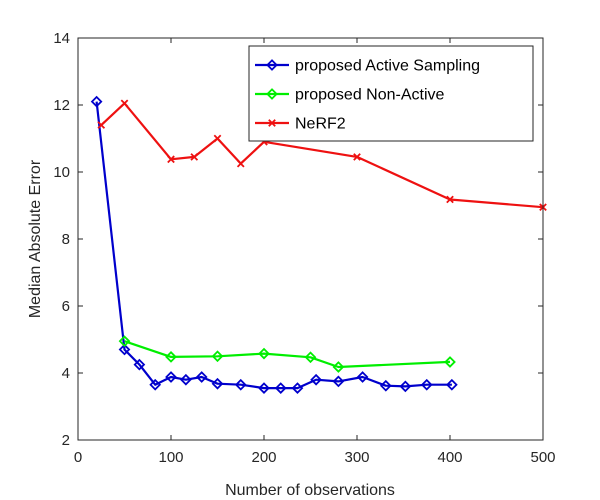  I want to click on y-tick-label: 4, so click(66, 373).